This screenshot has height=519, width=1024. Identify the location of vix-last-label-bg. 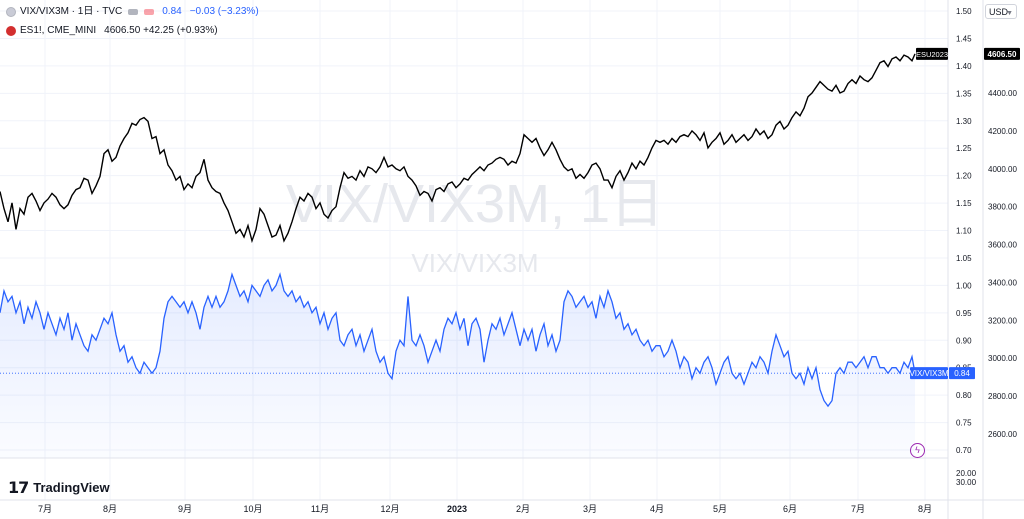
(962, 373).